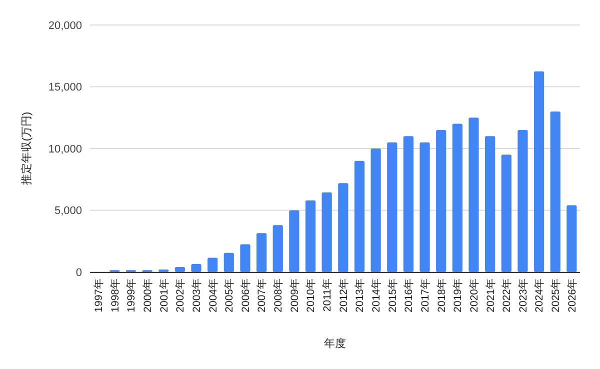 The width and height of the screenshot is (600, 369). I want to click on x-axis-title: 年度, so click(335, 343).